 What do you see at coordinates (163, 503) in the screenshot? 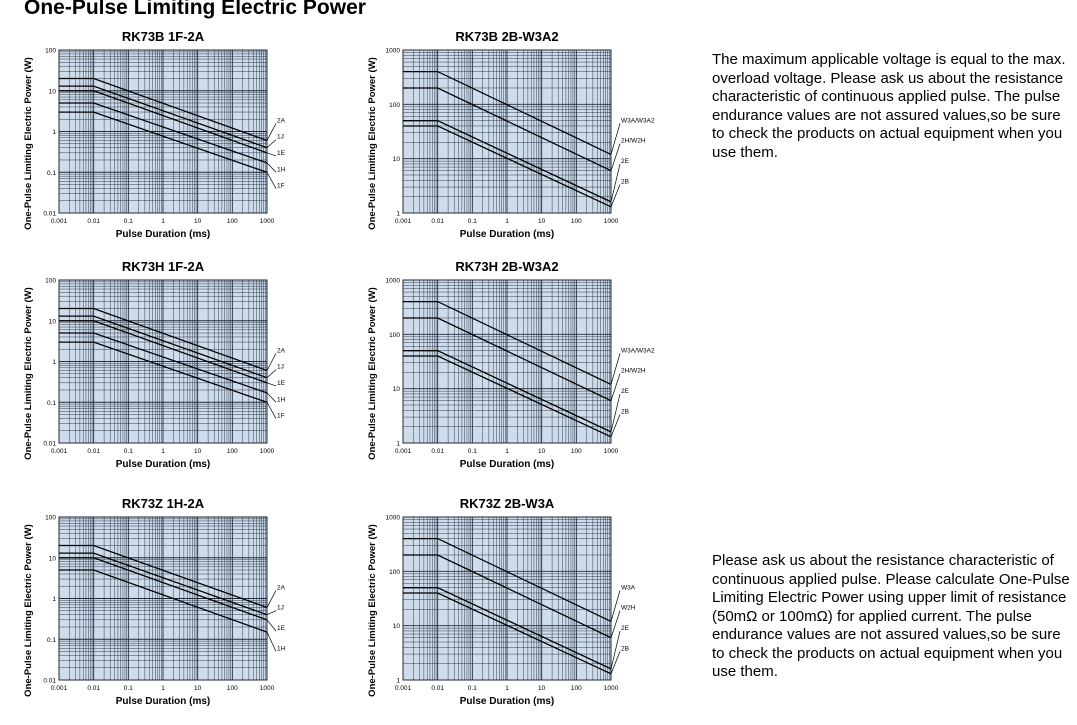
I see `chart-title: RK73Z 1H-2A` at bounding box center [163, 503].